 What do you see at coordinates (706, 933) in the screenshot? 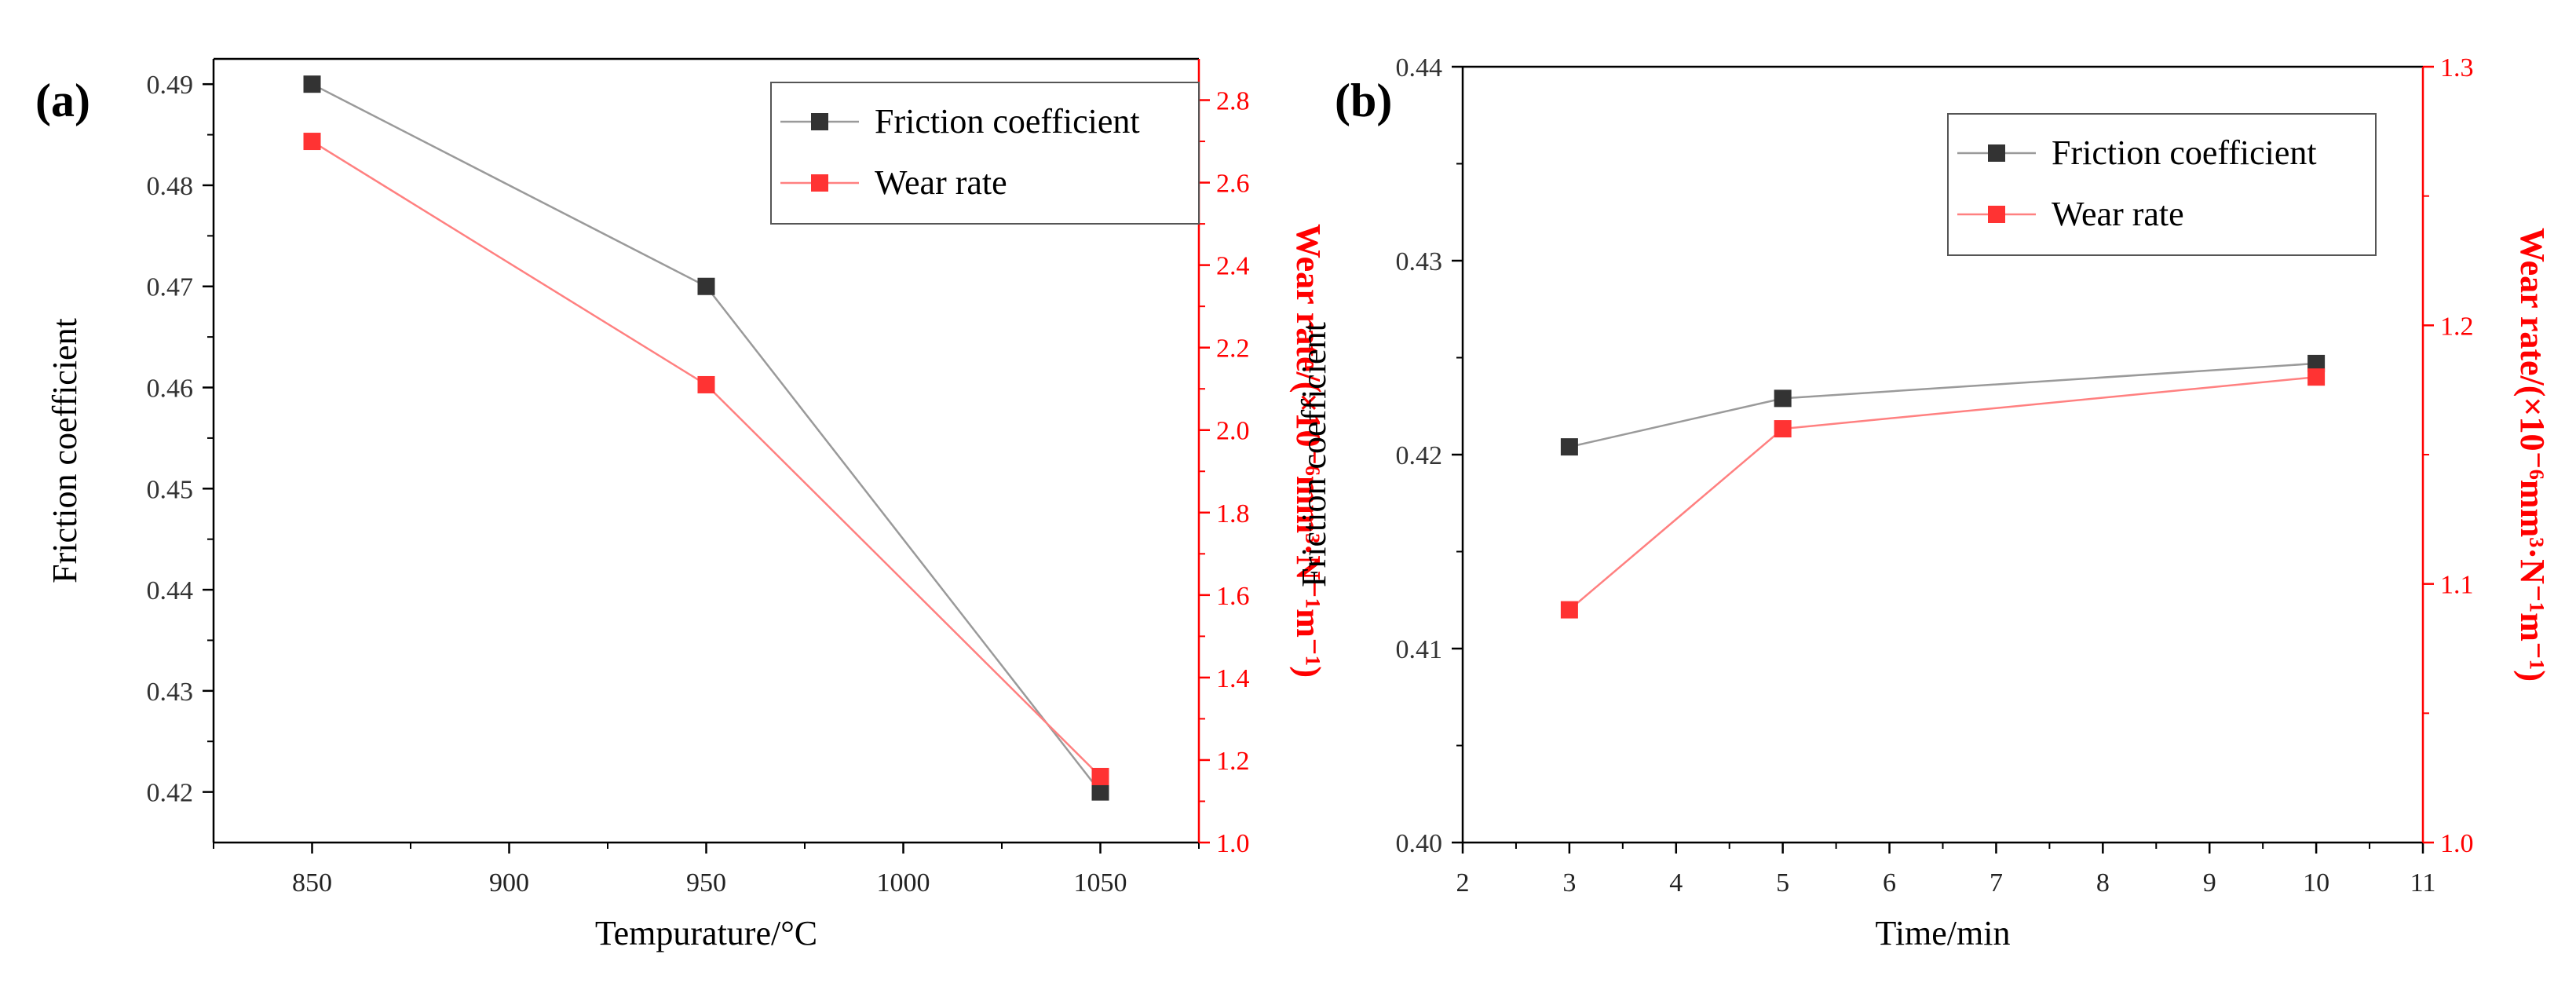
I see `x-axis-title: Tempurature/°C` at bounding box center [706, 933].